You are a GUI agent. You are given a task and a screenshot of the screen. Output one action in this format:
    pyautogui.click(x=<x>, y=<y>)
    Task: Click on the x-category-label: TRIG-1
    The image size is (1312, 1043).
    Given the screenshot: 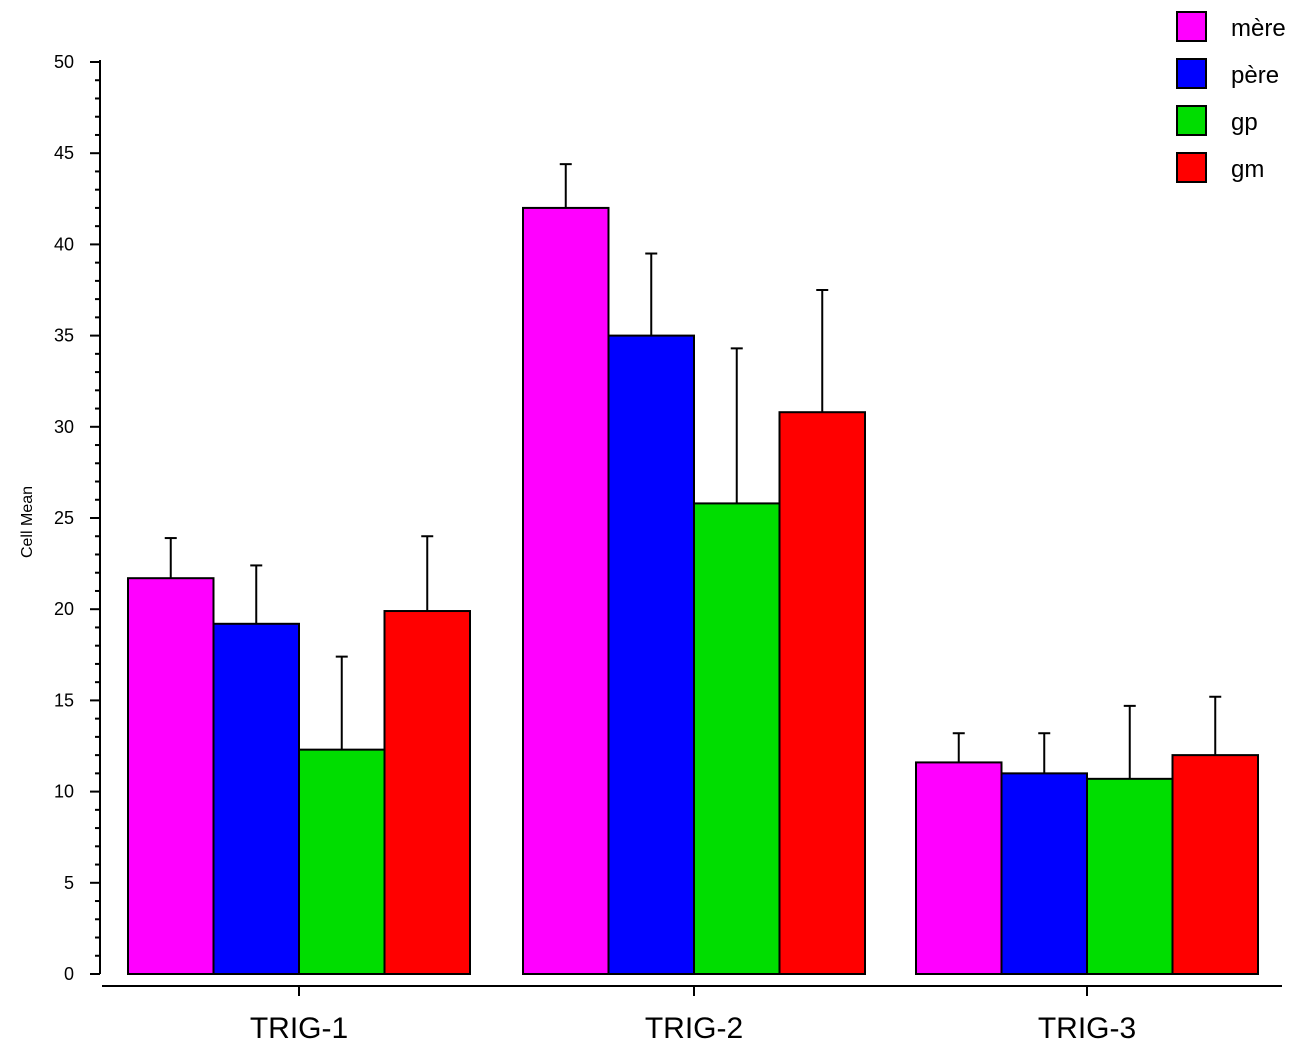 What is the action you would take?
    pyautogui.click(x=299, y=1027)
    